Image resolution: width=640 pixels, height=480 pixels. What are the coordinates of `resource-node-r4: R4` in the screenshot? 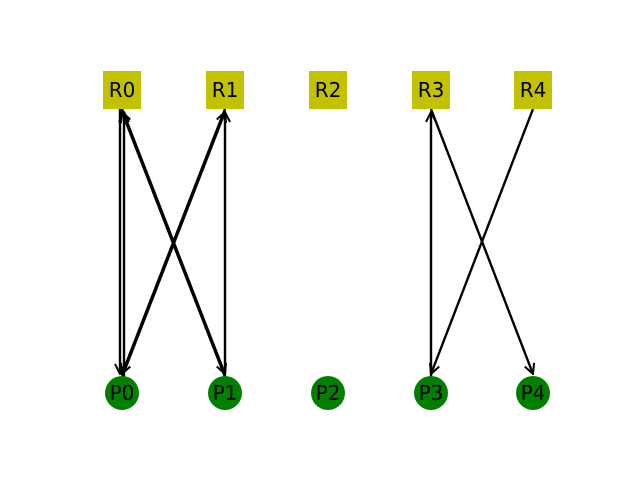 It's located at (533, 90).